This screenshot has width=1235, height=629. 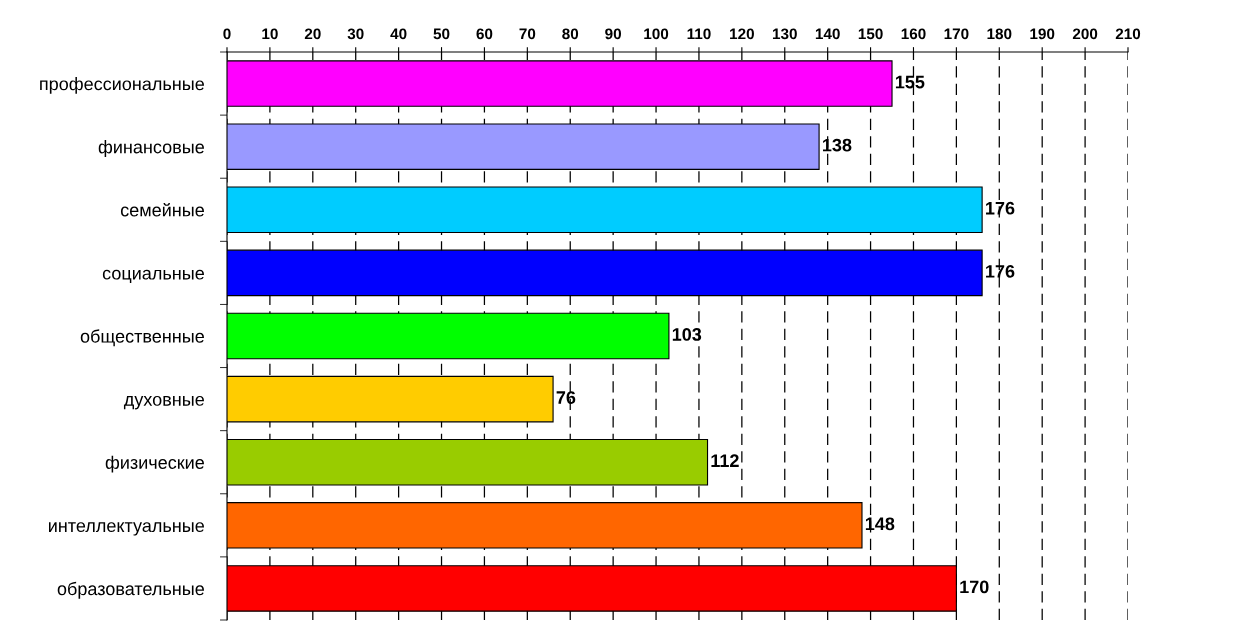 What do you see at coordinates (154, 464) in the screenshot?
I see `y-tick-label: физические` at bounding box center [154, 464].